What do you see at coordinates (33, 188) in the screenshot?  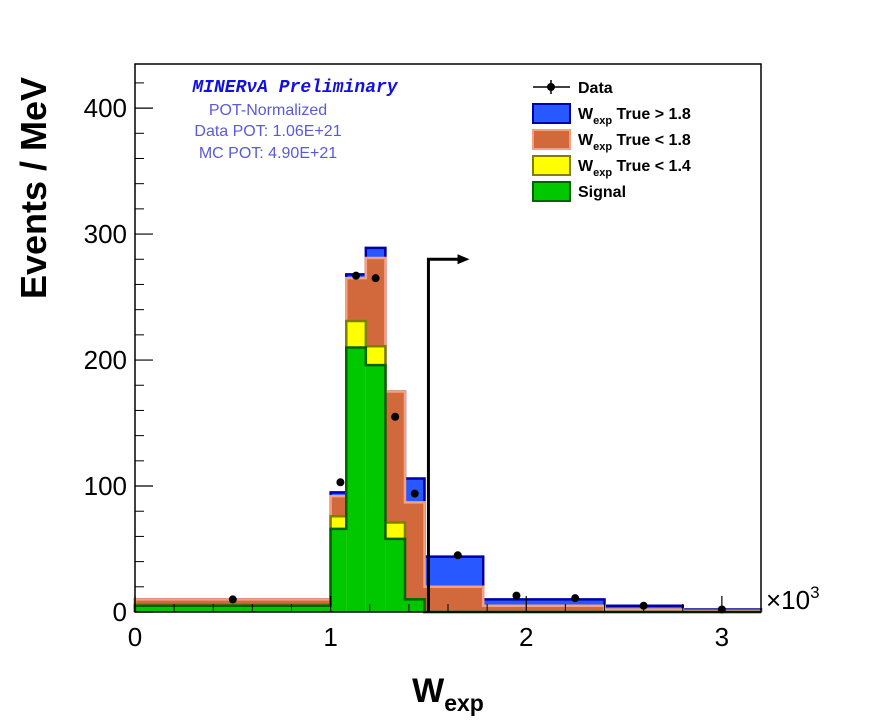 I see `y-axis-title: Events / MeV` at bounding box center [33, 188].